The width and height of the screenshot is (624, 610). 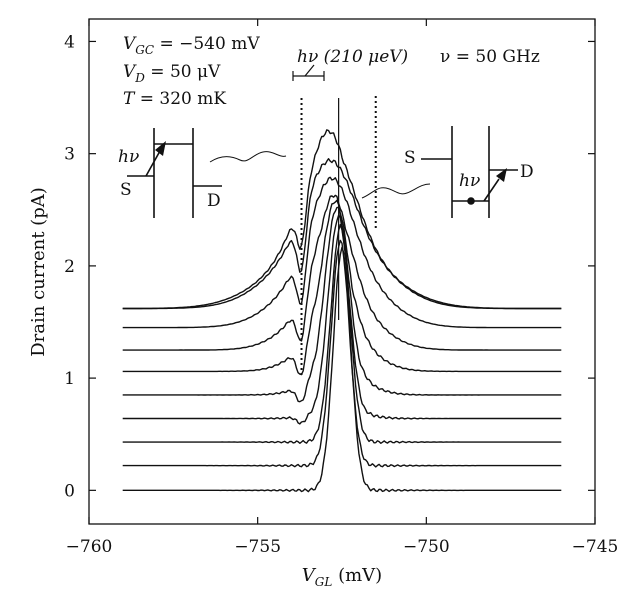 I want to click on x-tick-label: −755, so click(x=257, y=547).